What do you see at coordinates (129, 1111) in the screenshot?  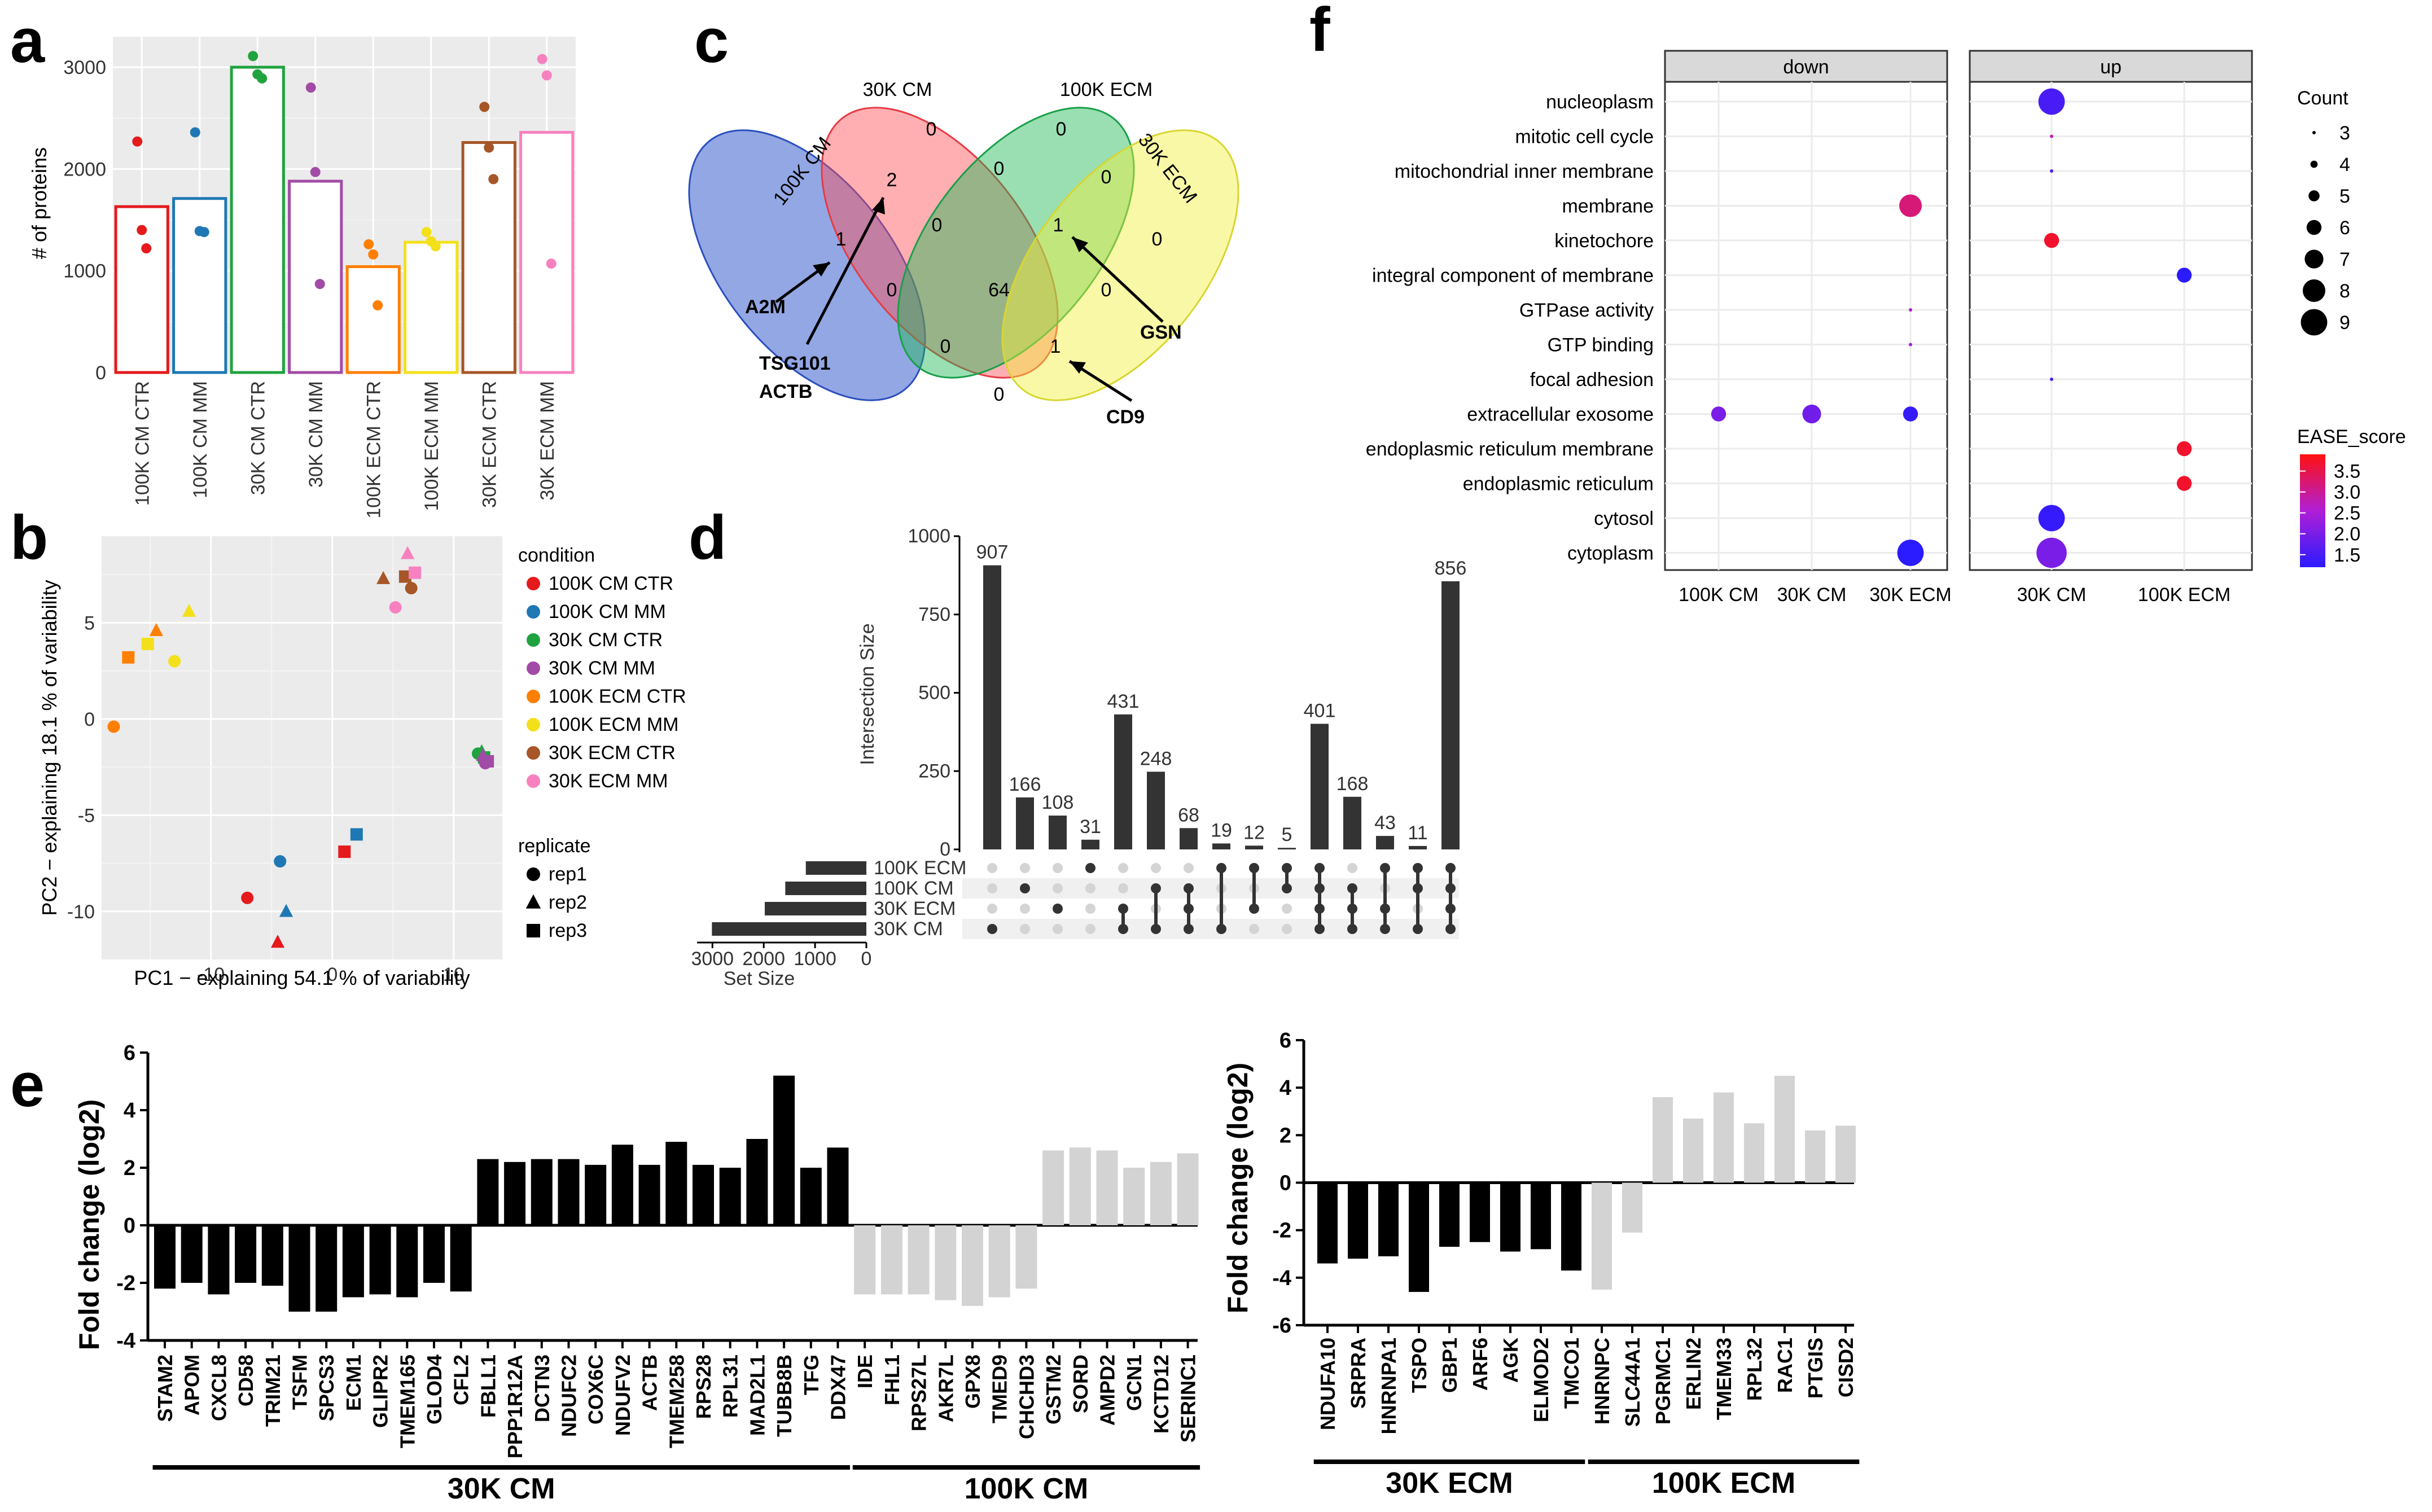 I see `e1-y-tick-label: 4` at bounding box center [129, 1111].